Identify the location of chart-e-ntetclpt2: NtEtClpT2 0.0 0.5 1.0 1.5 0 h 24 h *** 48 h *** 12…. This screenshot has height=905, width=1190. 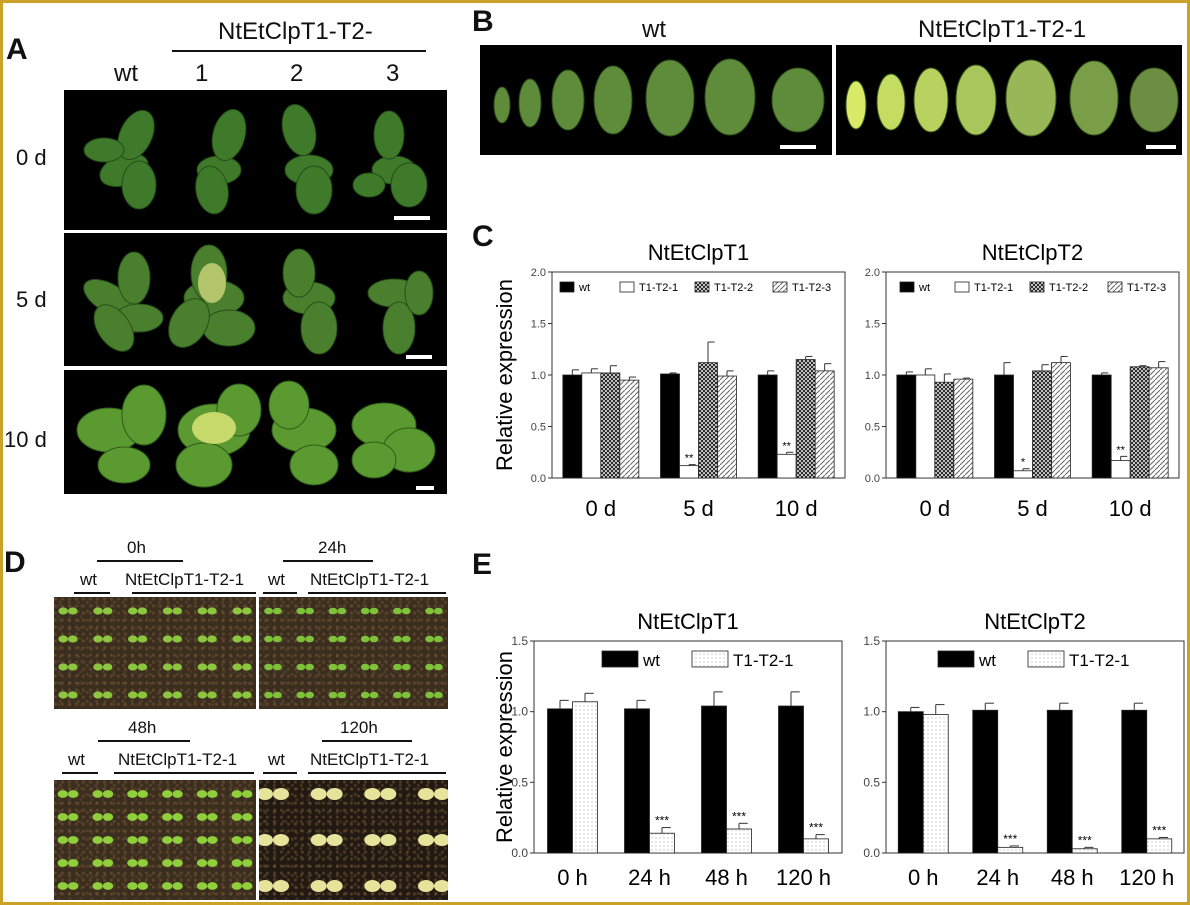
(1024, 749).